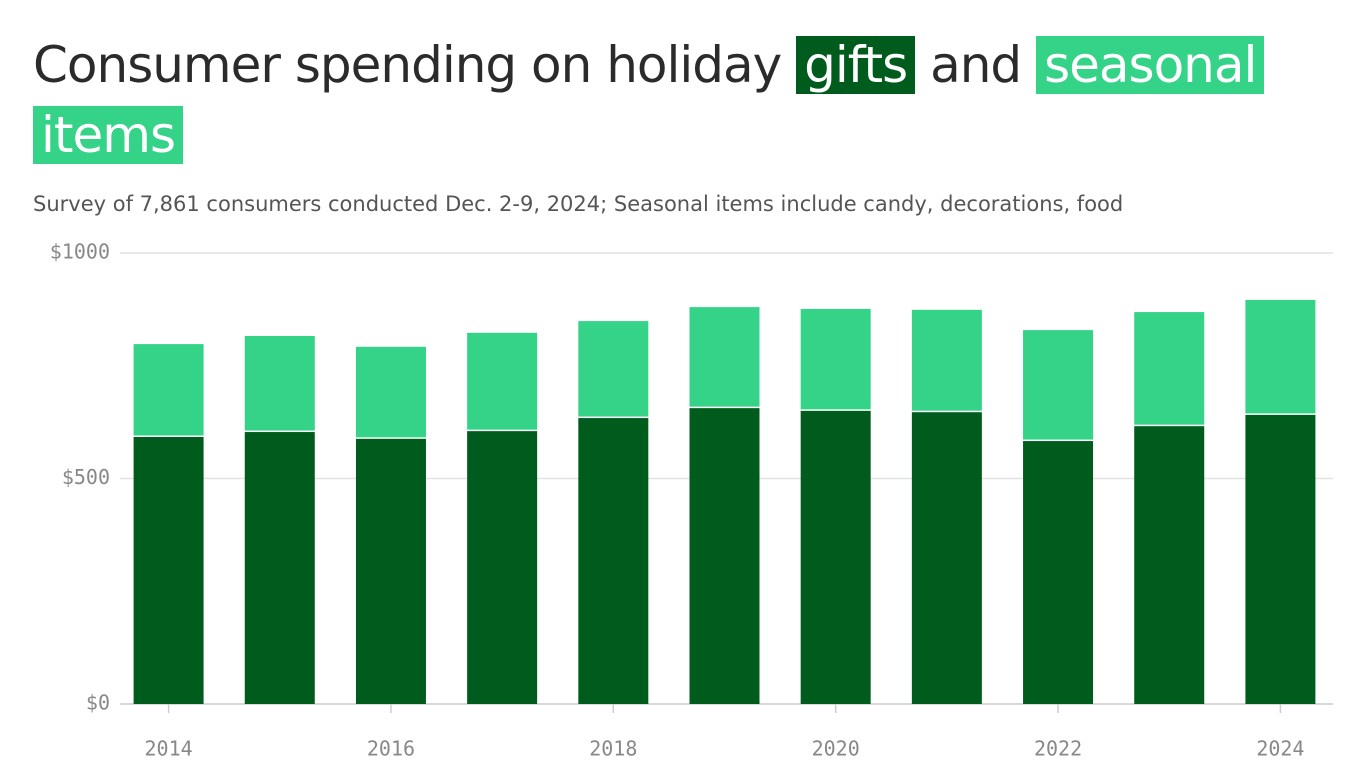  I want to click on legend-gifts: gifts, so click(856, 65).